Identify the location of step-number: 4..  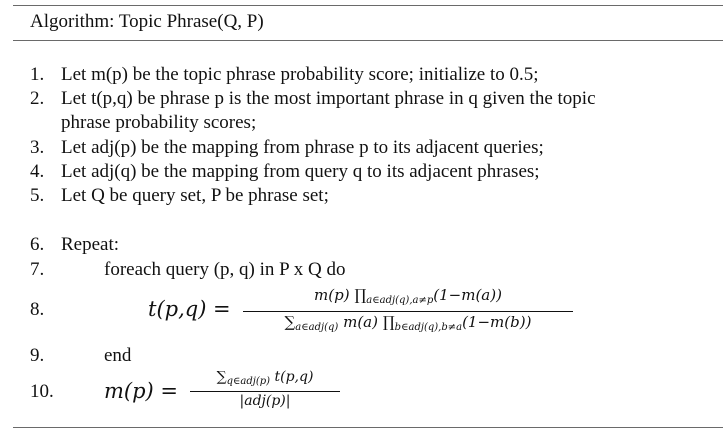
(37, 171).